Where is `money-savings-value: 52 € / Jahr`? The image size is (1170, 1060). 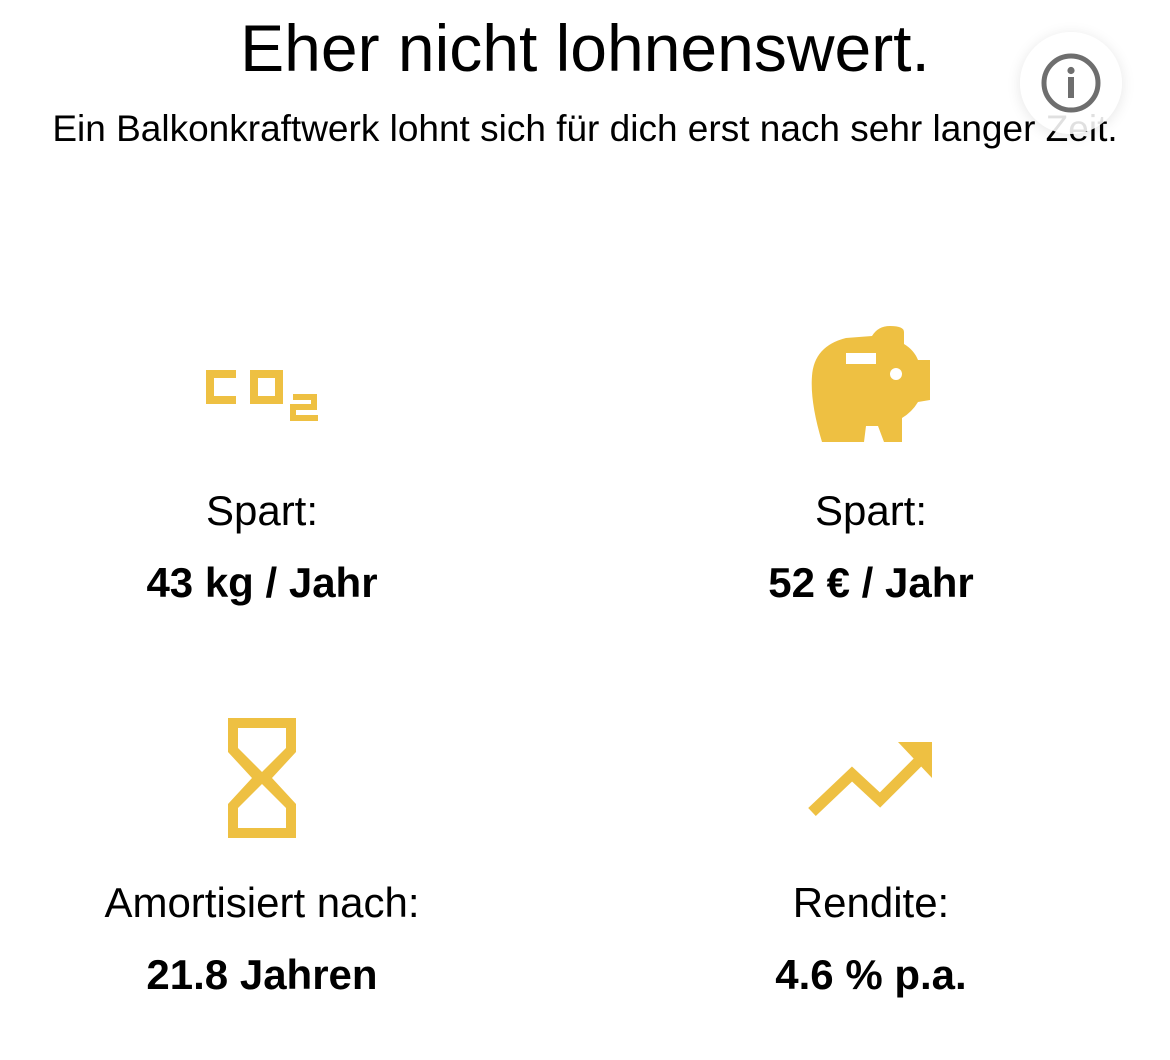 money-savings-value: 52 € / Jahr is located at coordinates (871, 582).